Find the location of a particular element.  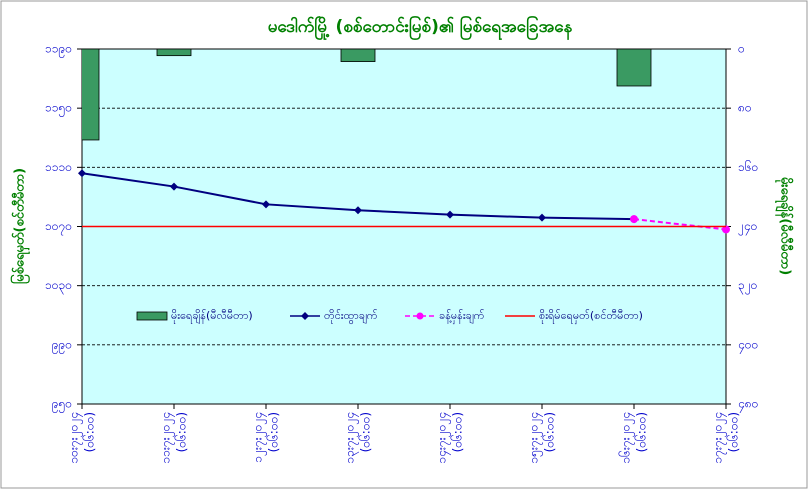

legend-label: တိုင်းထွာချက် is located at coordinates (351, 316).